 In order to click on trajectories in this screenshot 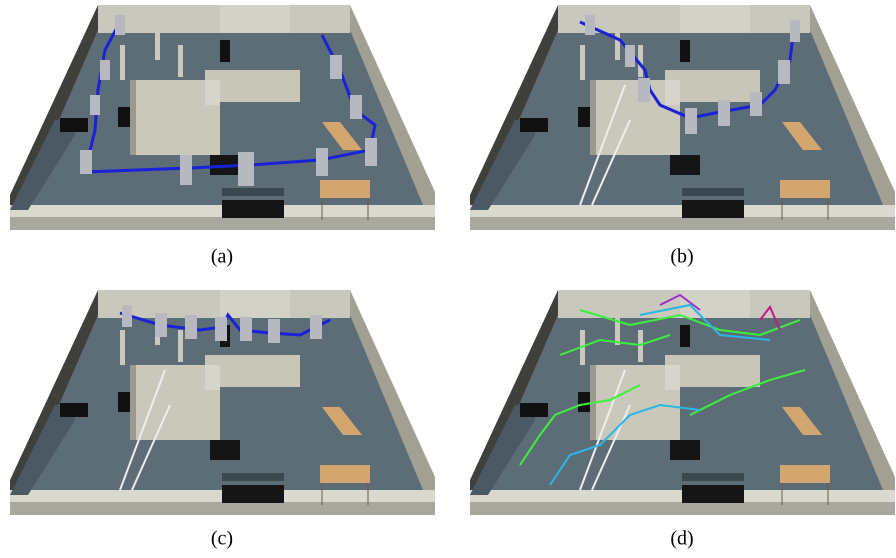, I will do `click(662, 389)`.